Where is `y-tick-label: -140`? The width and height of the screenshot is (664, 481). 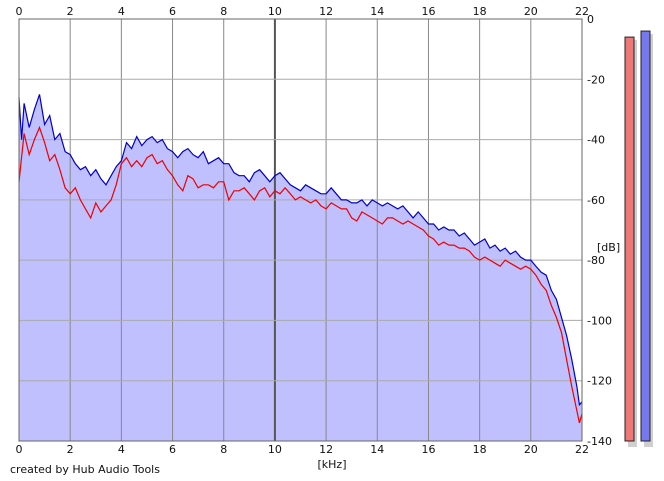
y-tick-label: -140 is located at coordinates (599, 441).